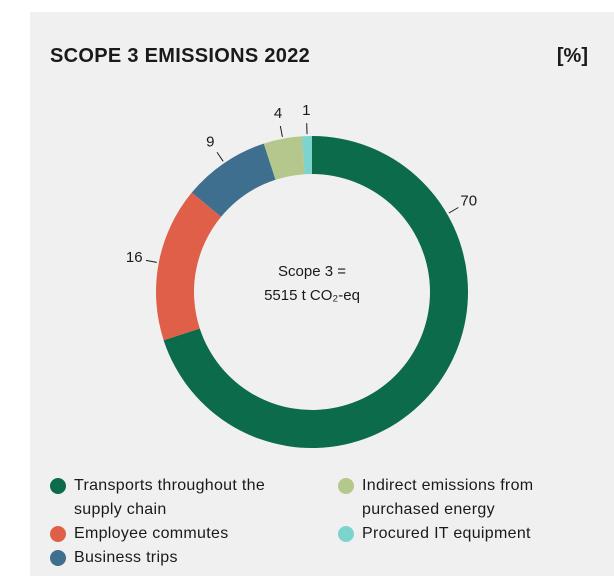 This screenshot has width=614, height=576. I want to click on legend-label: Business trips, so click(126, 557).